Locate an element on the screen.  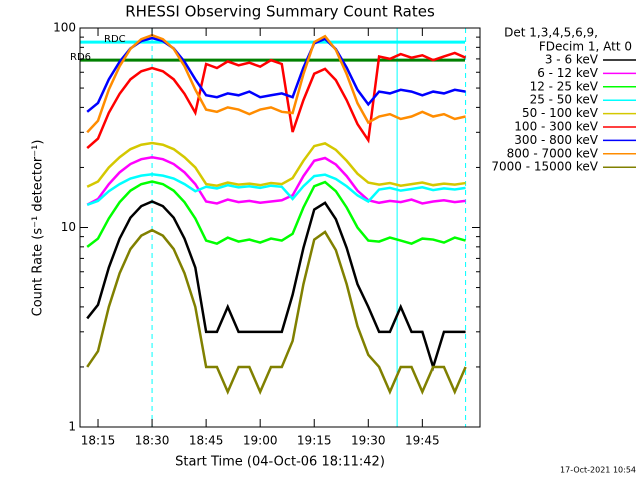
x-tick-label: 18:30 is located at coordinates (152, 441).